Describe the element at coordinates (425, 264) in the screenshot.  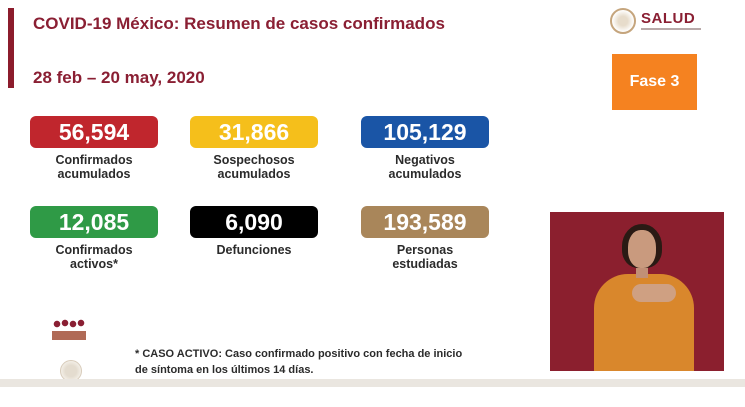
I see `stat-label-line2: estudiadas` at that location.